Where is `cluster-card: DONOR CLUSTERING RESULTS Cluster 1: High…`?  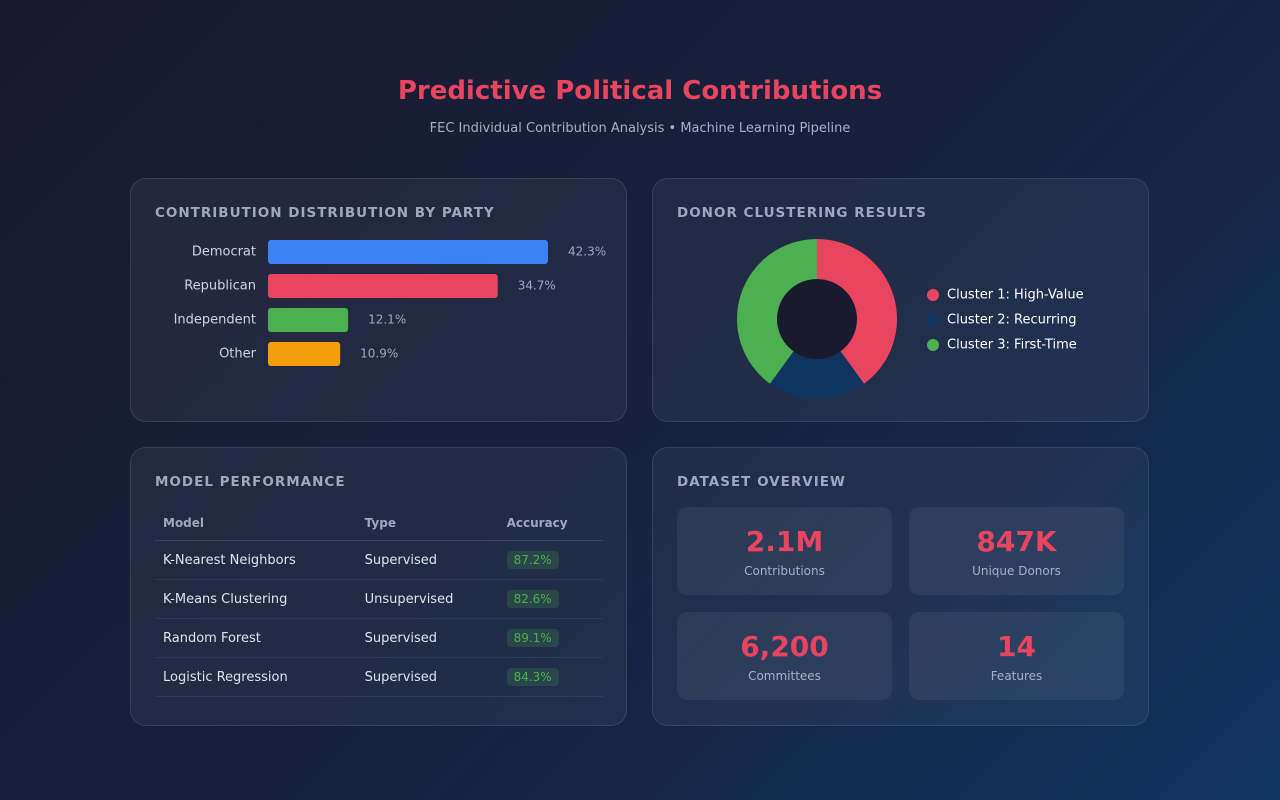 cluster-card: DONOR CLUSTERING RESULTS Cluster 1: High… is located at coordinates (900, 300).